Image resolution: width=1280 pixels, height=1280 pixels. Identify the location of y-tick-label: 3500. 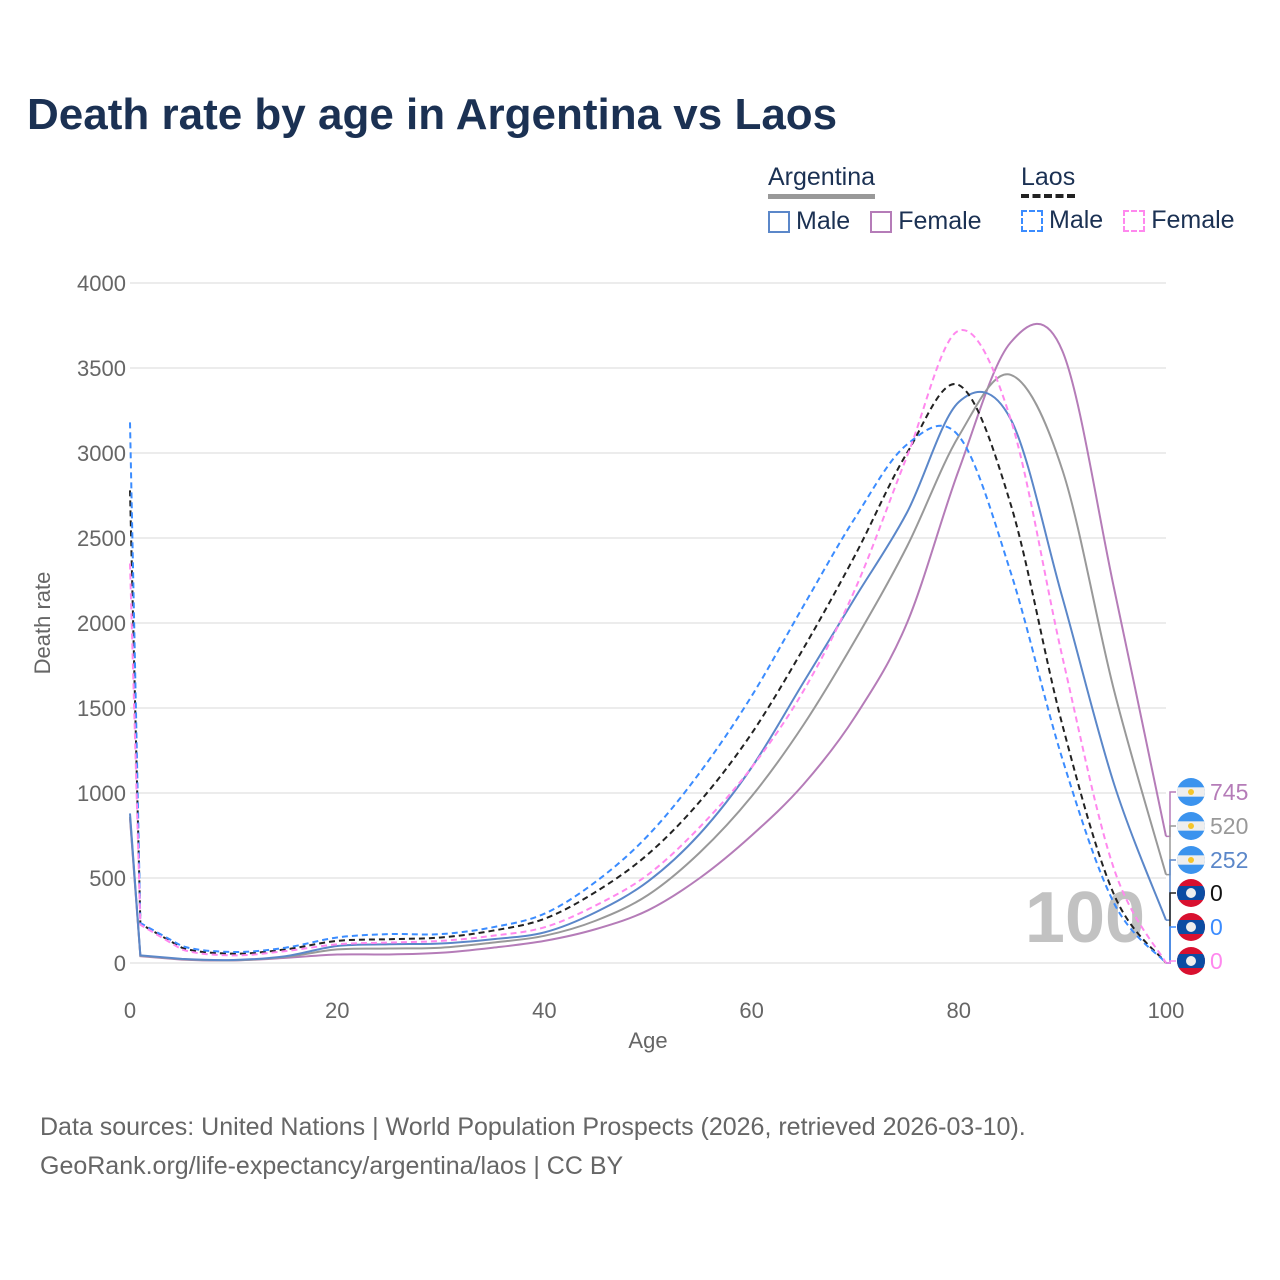
(101, 368).